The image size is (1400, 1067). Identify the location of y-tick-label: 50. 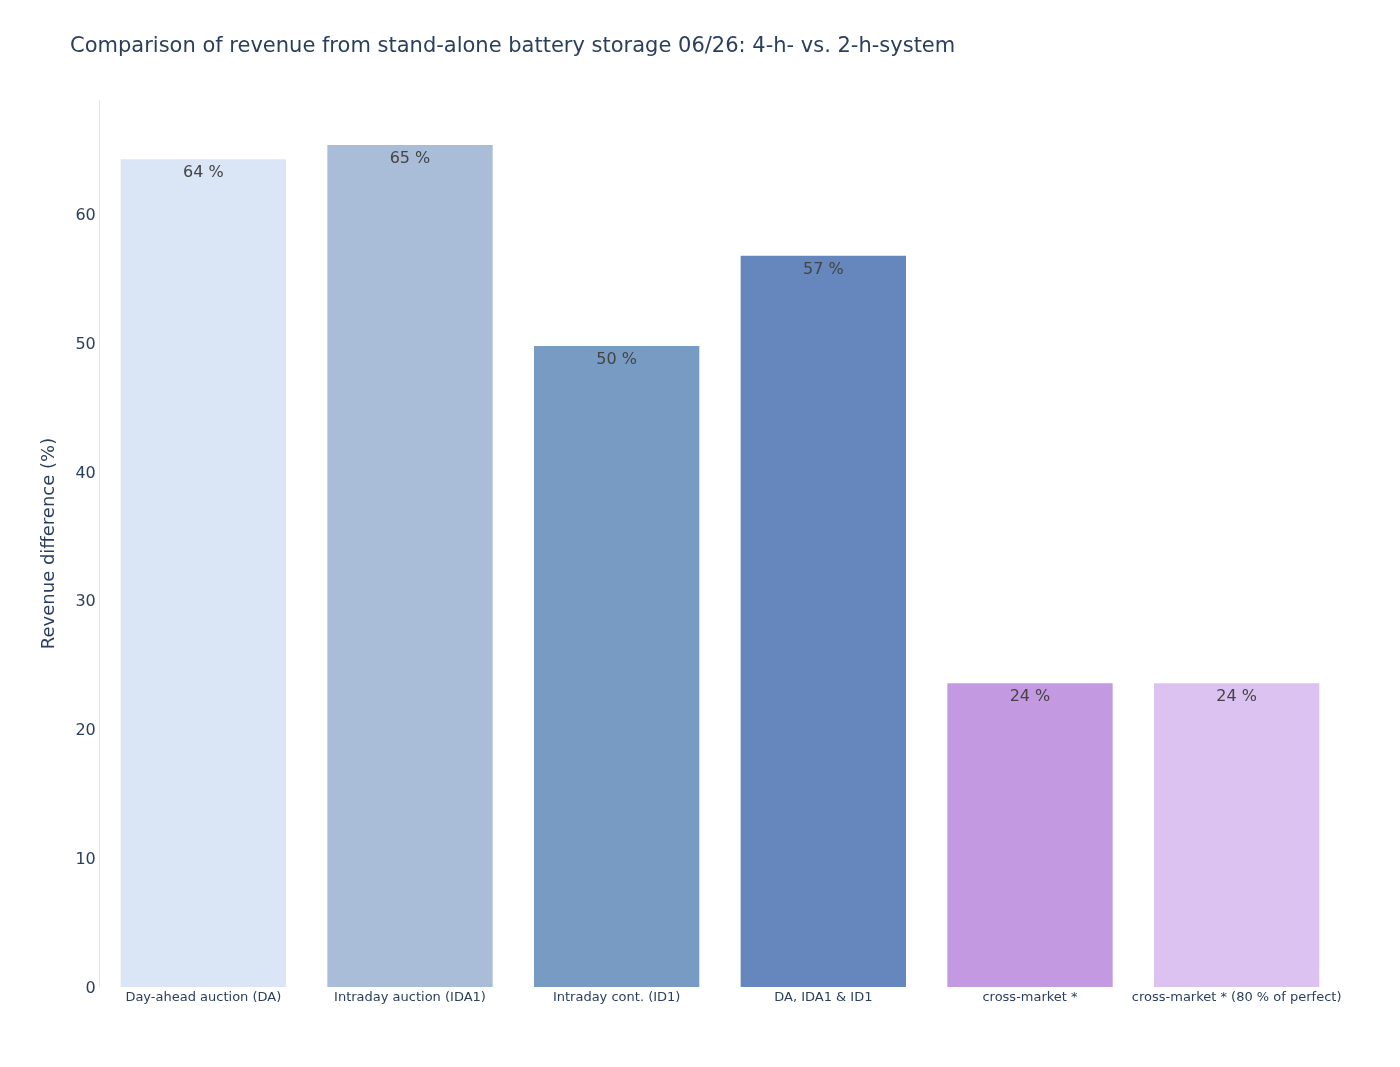
(85, 343).